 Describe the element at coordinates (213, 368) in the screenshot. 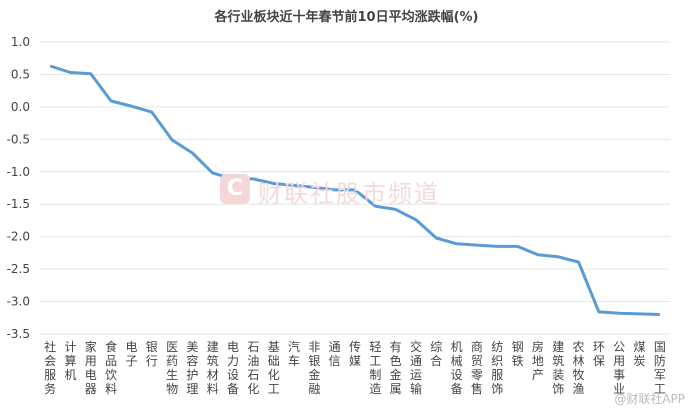

I see `x-tick-label: 建筑材料` at that location.